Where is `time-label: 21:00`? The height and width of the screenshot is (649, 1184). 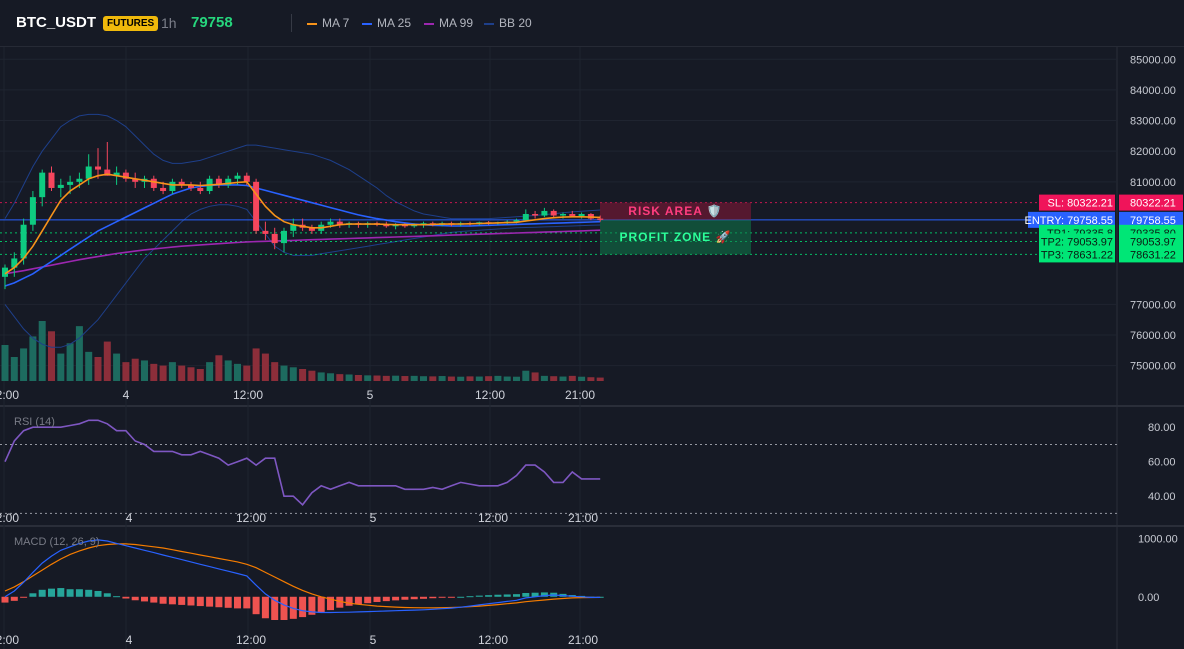 time-label: 21:00 is located at coordinates (580, 395).